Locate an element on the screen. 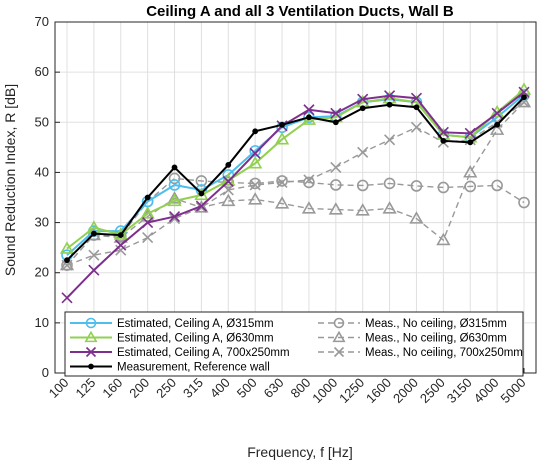 The image size is (550, 464). x-tick-label-4000: 4000 is located at coordinates (486, 390).